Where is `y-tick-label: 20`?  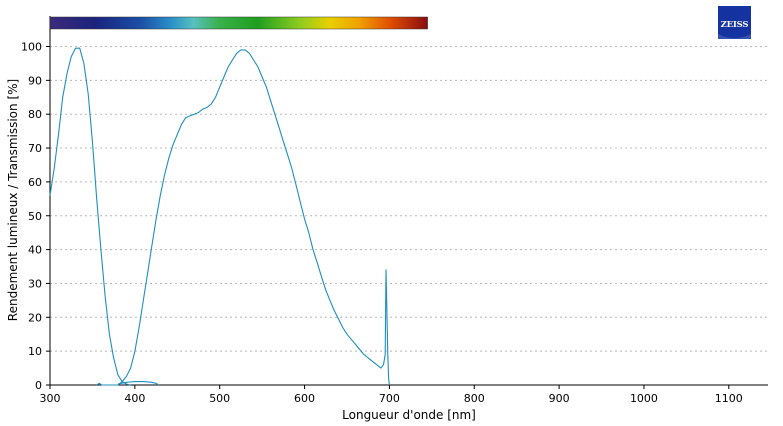
y-tick-label: 20 is located at coordinates (35, 317).